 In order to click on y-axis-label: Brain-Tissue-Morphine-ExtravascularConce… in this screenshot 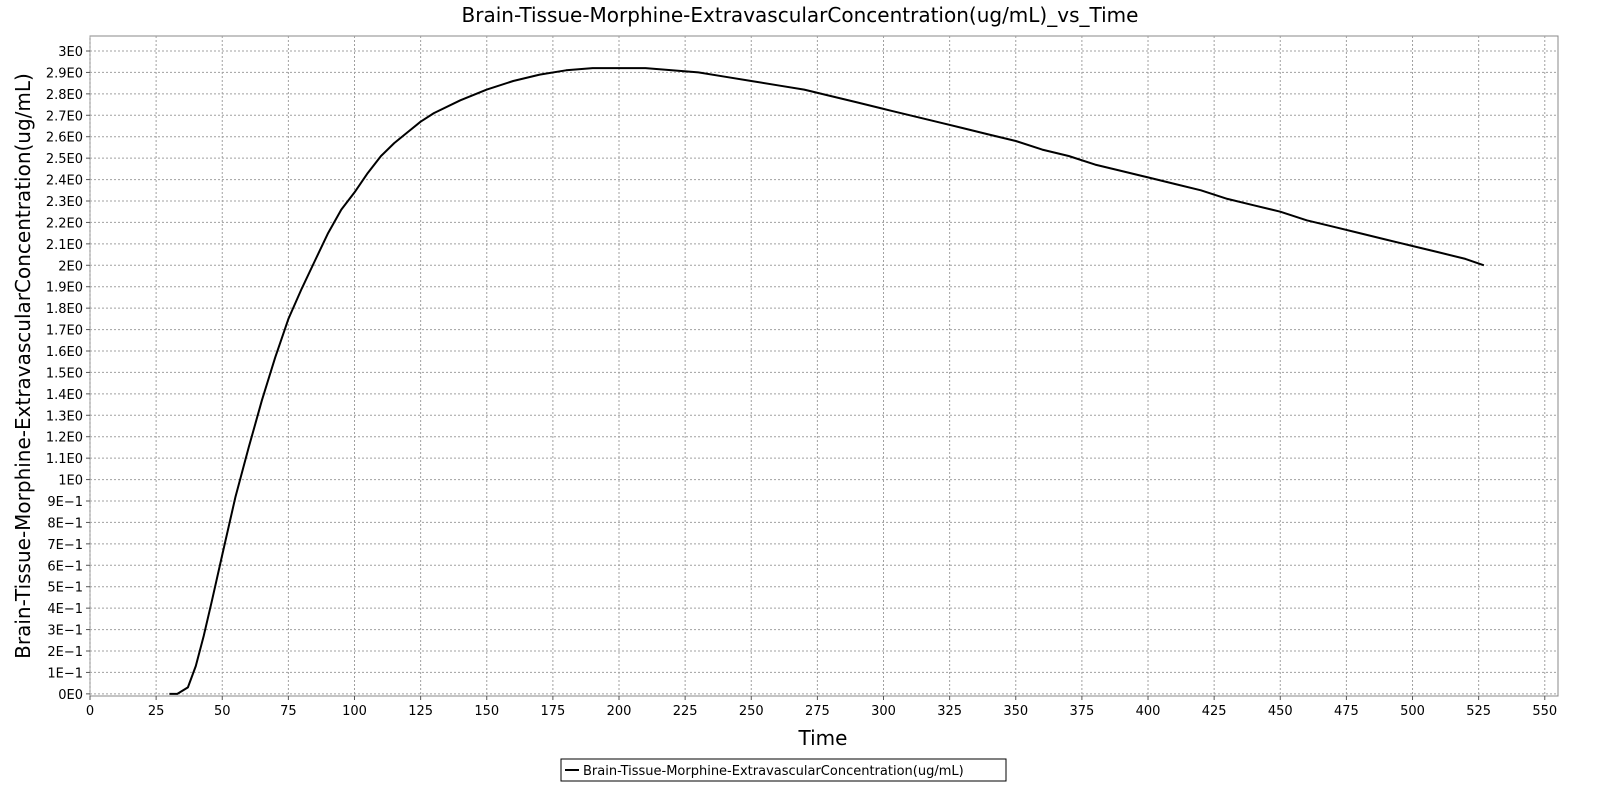, I will do `click(23, 366)`.